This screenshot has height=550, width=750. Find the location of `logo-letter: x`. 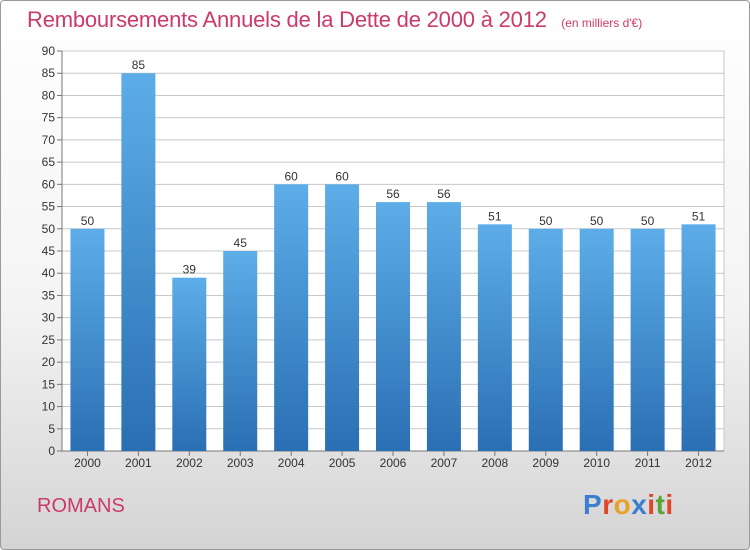

logo-letter: x is located at coordinates (639, 504).